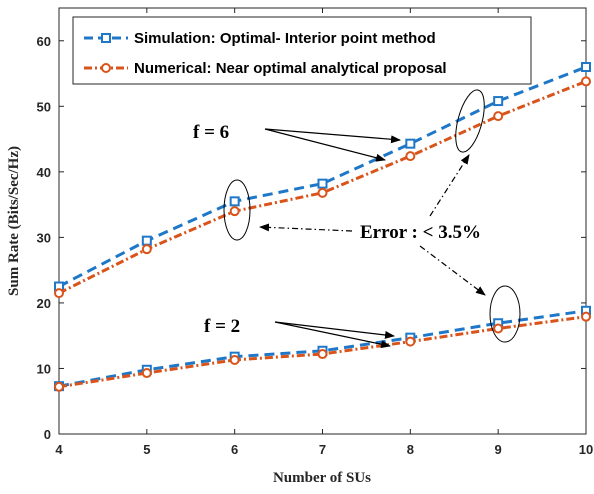 The image size is (594, 494). I want to click on y-axis-label: Sum Rate (Bits/Sec/Hz), so click(14, 221).